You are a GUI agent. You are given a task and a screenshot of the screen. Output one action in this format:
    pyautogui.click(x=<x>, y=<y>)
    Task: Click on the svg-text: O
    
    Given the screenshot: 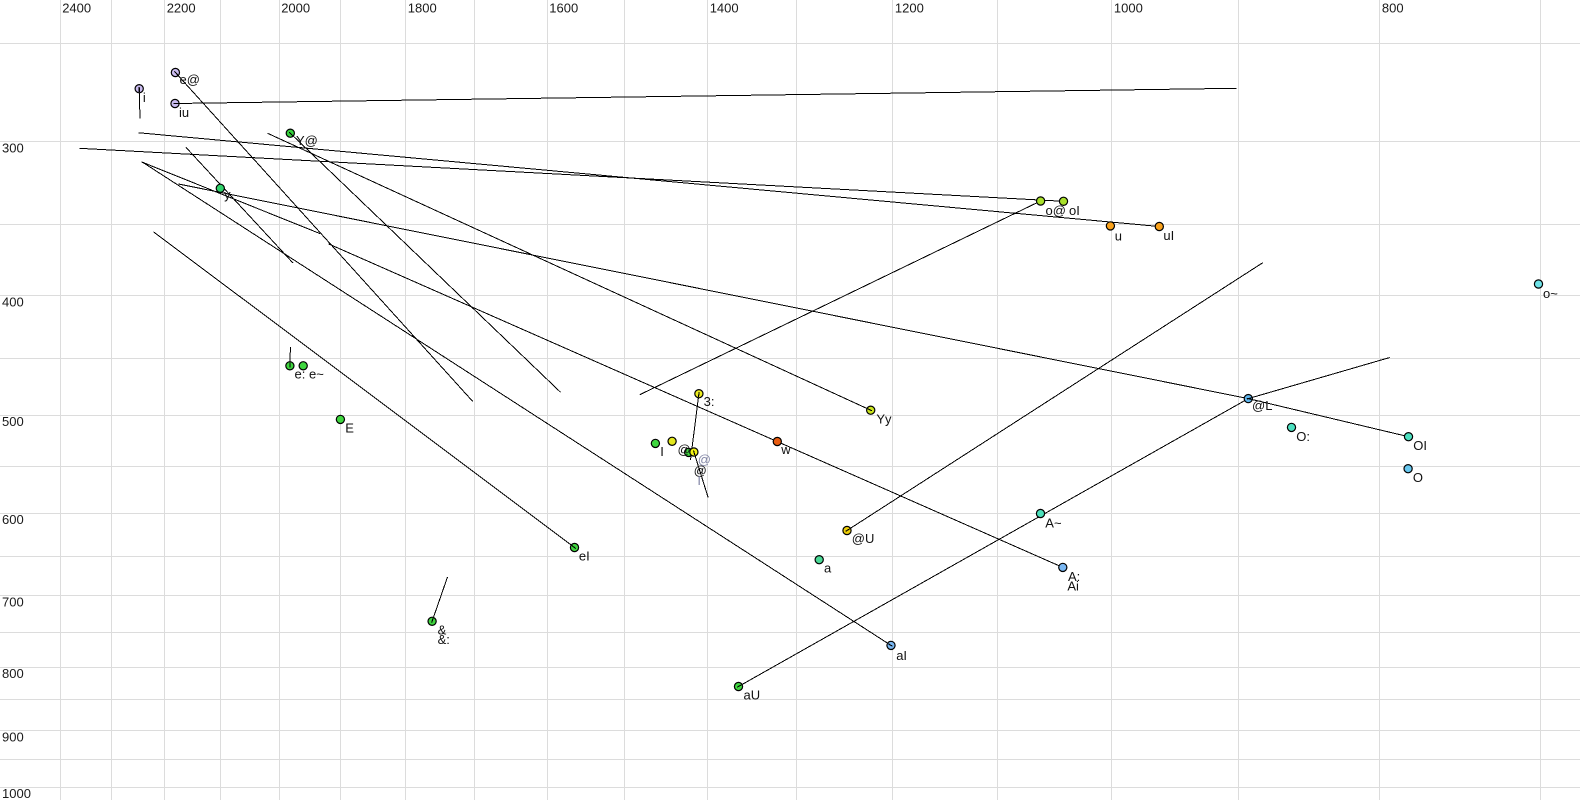 What is the action you would take?
    pyautogui.click(x=1418, y=477)
    